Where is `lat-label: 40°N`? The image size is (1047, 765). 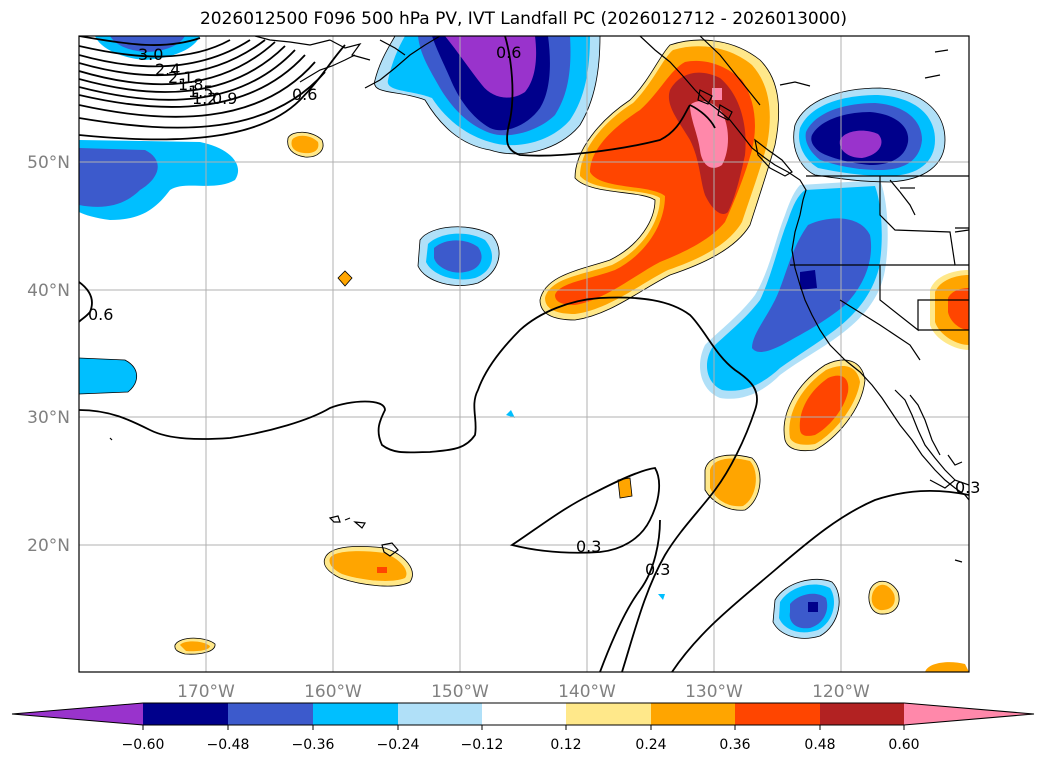
lat-label: 40°N is located at coordinates (48, 291).